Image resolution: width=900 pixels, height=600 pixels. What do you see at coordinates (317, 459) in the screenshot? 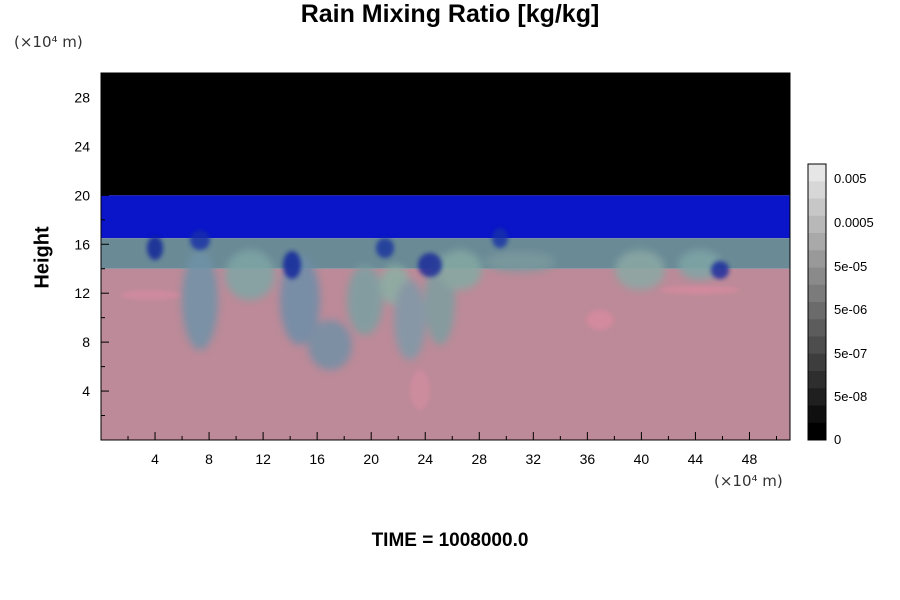
I see `x-tick-label: 16` at bounding box center [317, 459].